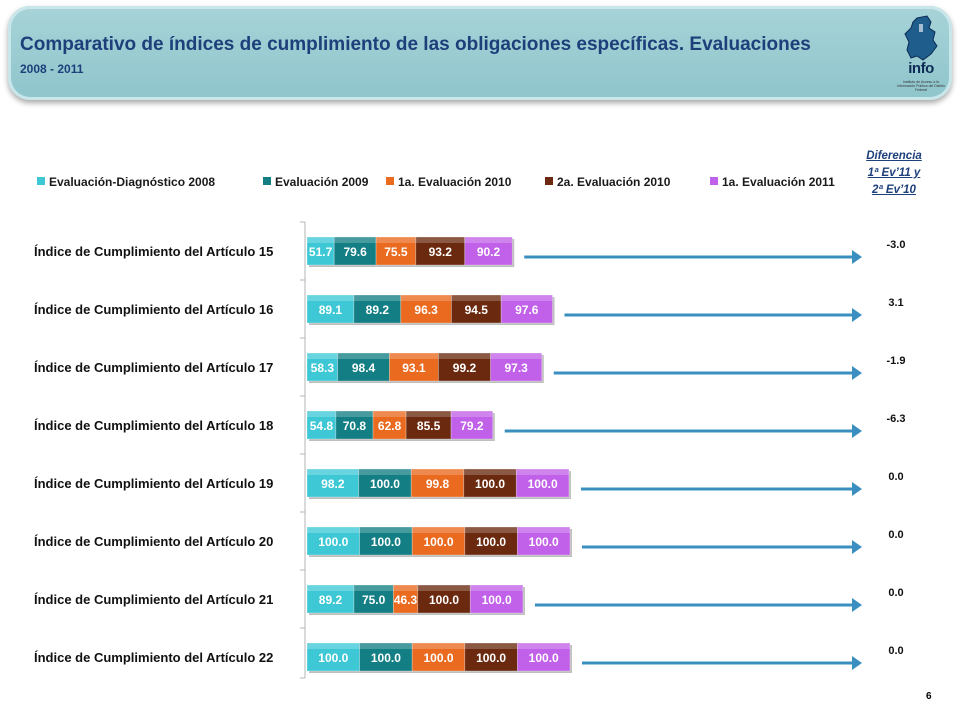  What do you see at coordinates (355, 252) in the screenshot?
I see `data-label: 79.6` at bounding box center [355, 252].